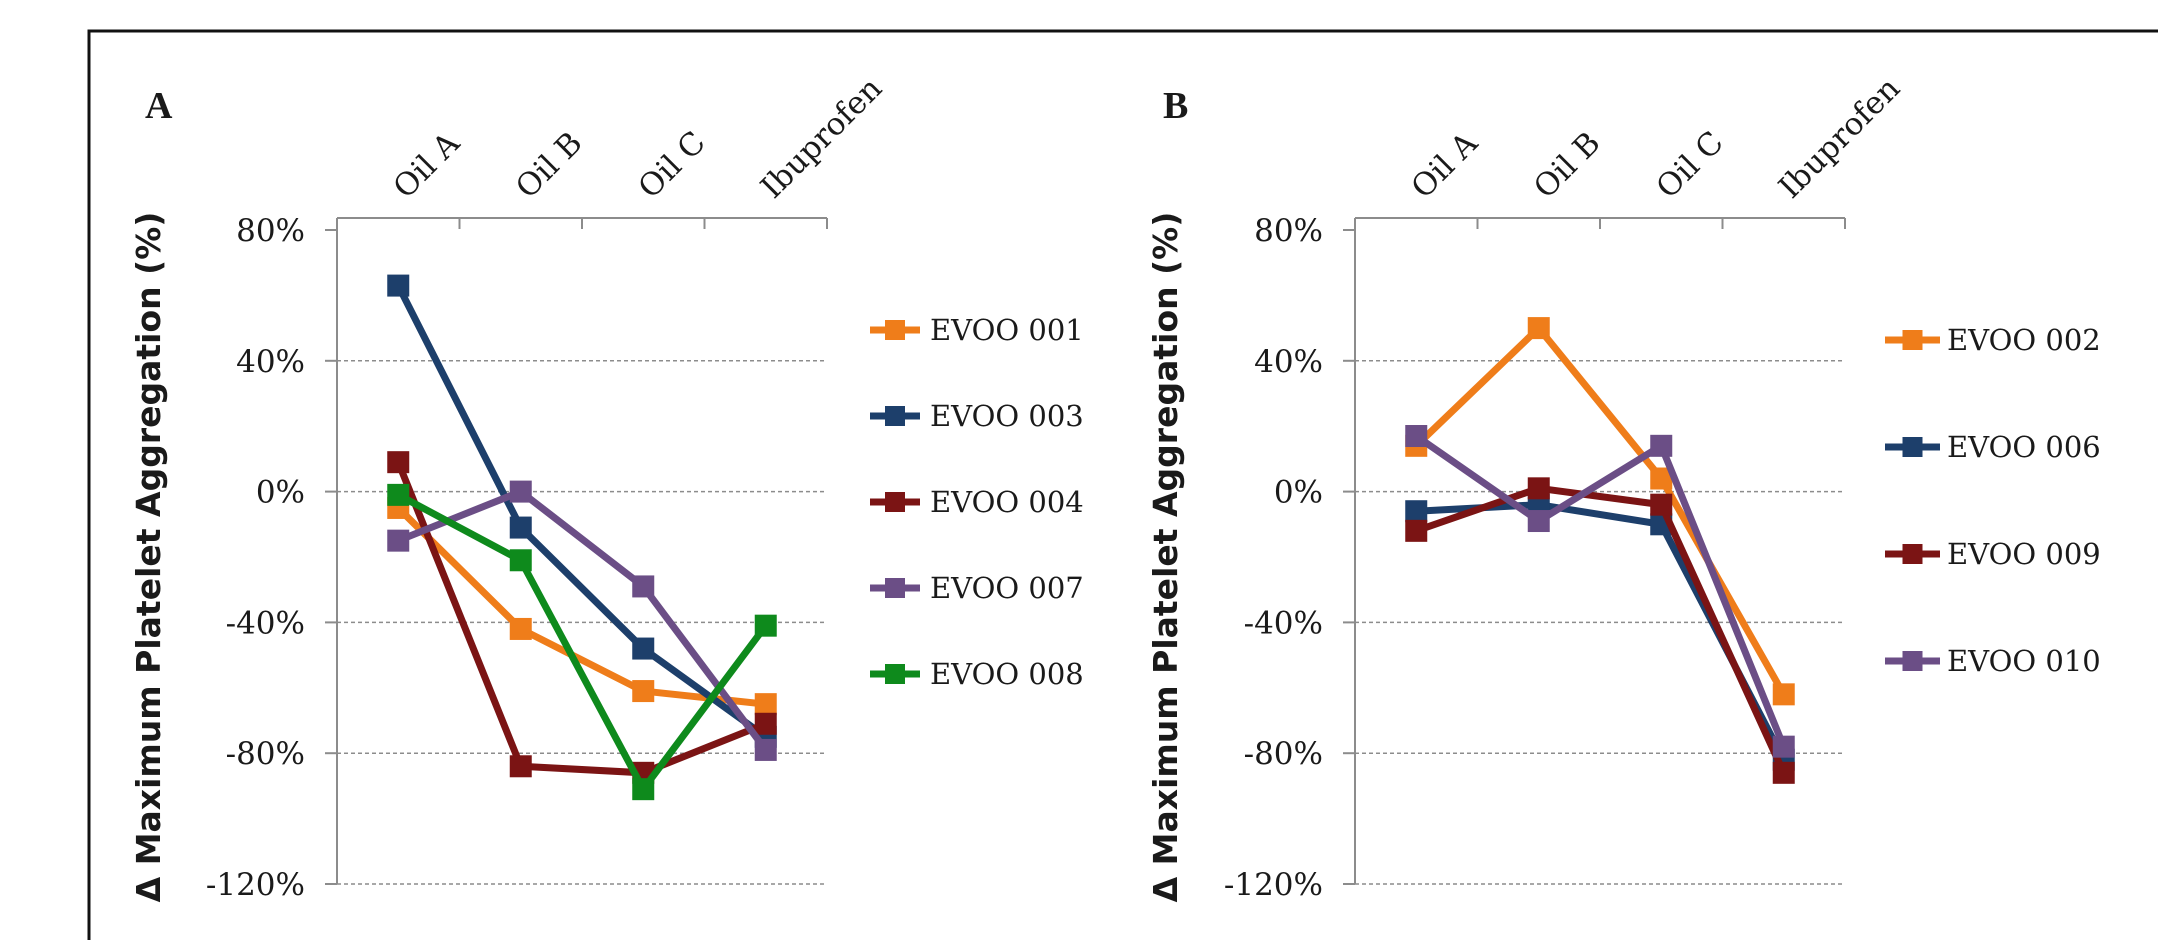  What do you see at coordinates (1283, 754) in the screenshot?
I see `panel-b-y-tick-label: -80%` at bounding box center [1283, 754].